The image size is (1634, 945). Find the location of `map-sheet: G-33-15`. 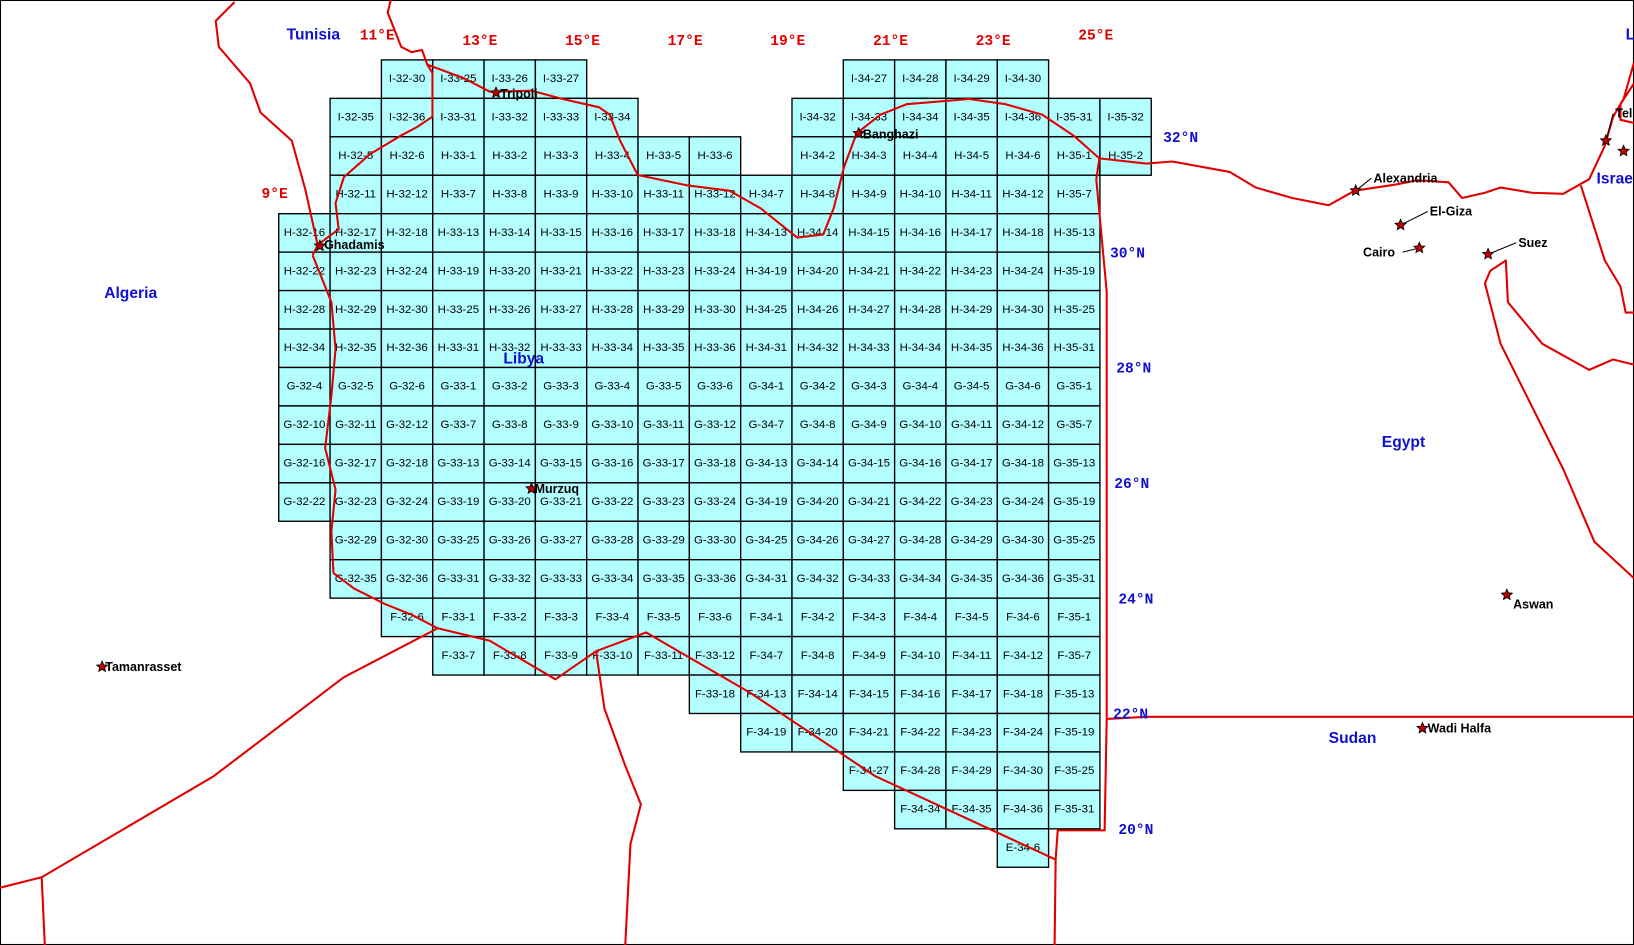

map-sheet: G-33-15 is located at coordinates (561, 463).